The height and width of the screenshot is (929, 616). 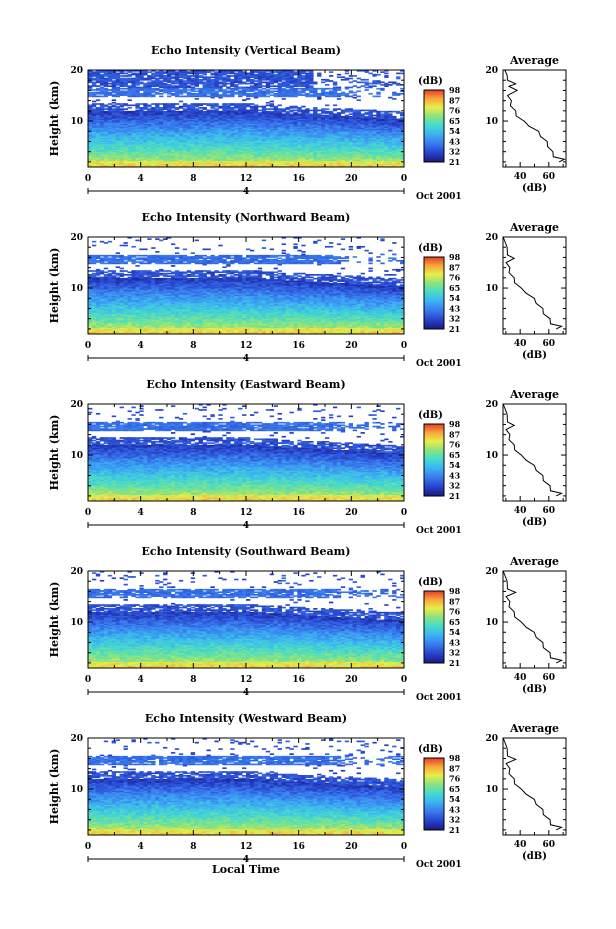 What do you see at coordinates (246, 551) in the screenshot?
I see `panel-title: Echo Intensity (Southward Beam)` at bounding box center [246, 551].